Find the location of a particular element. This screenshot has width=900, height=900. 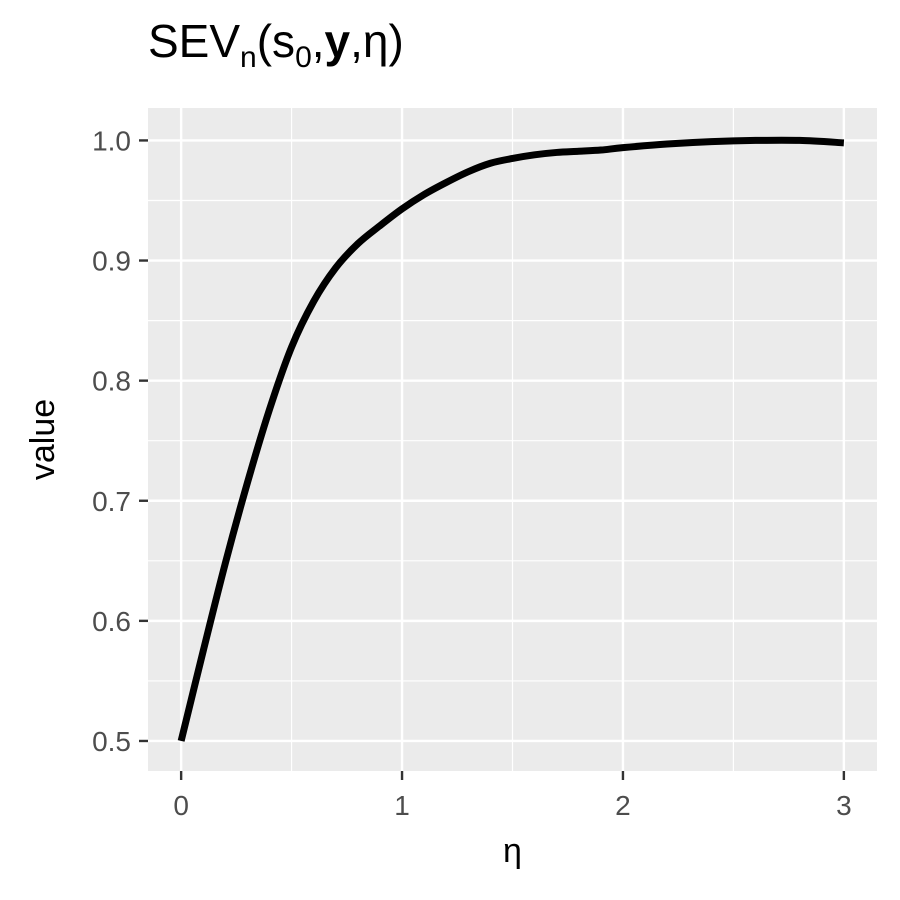

y-tick-label: 0.5 is located at coordinates (111, 741).